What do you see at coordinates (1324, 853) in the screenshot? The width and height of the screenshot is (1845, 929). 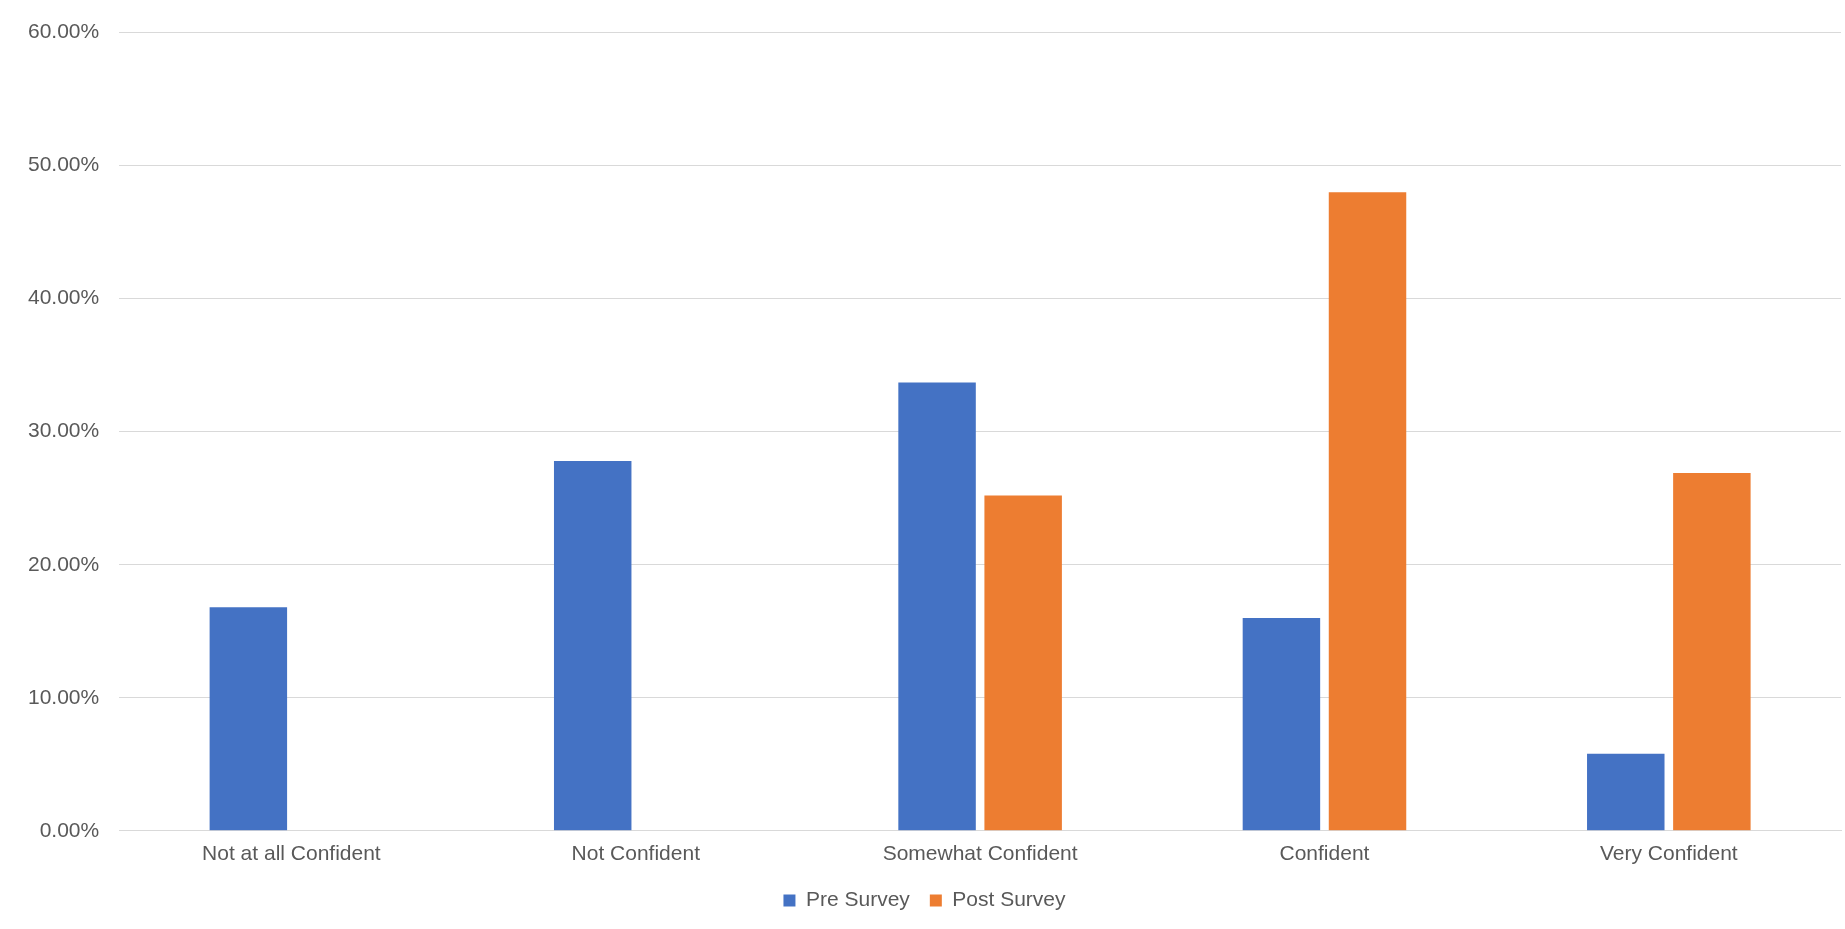 I see `x-tick-label: Confident` at bounding box center [1324, 853].